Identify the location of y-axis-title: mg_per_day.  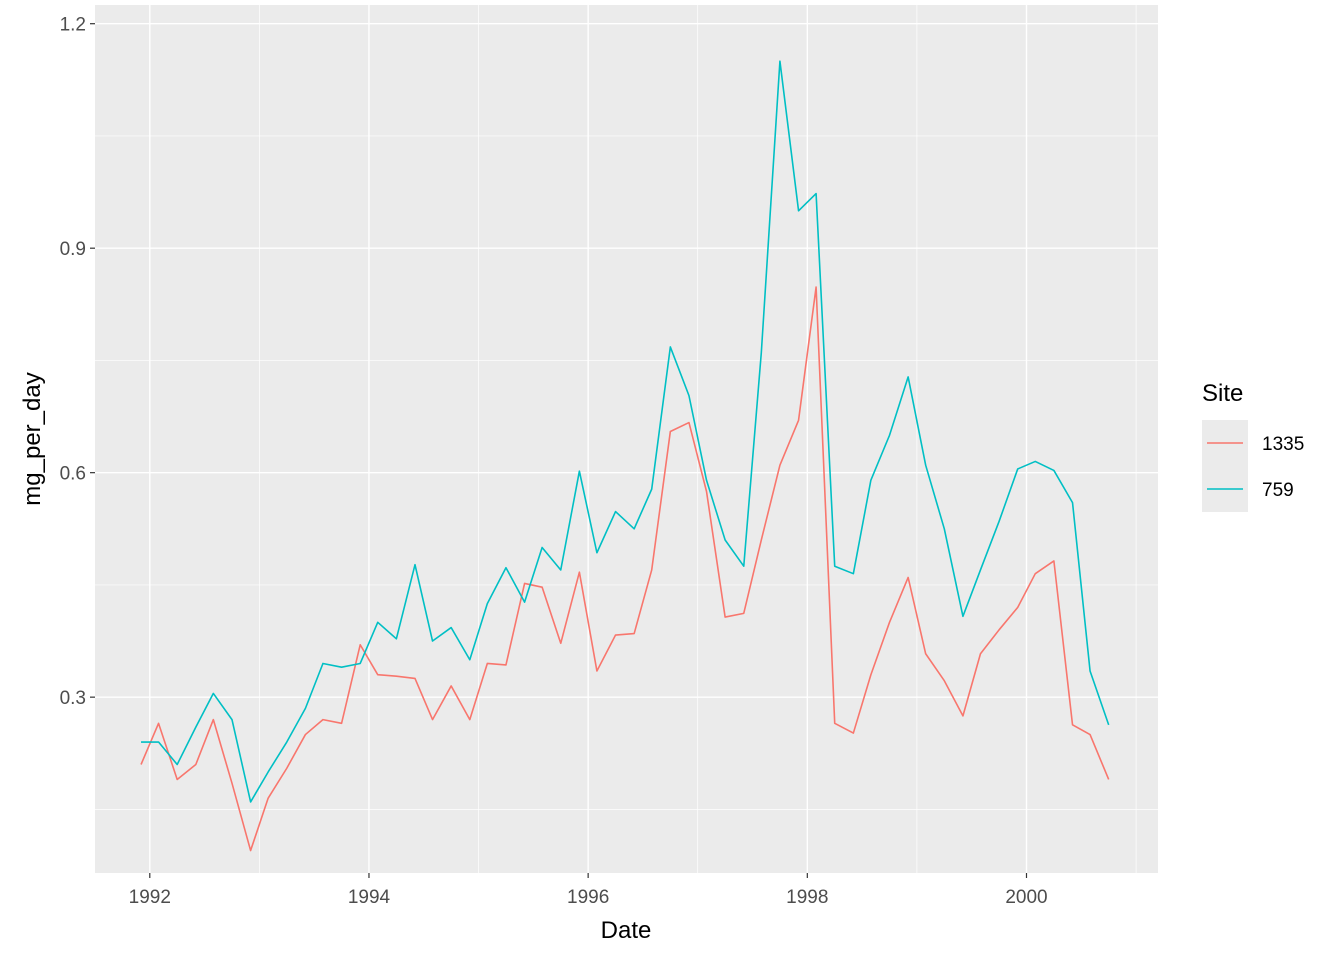
(32, 438).